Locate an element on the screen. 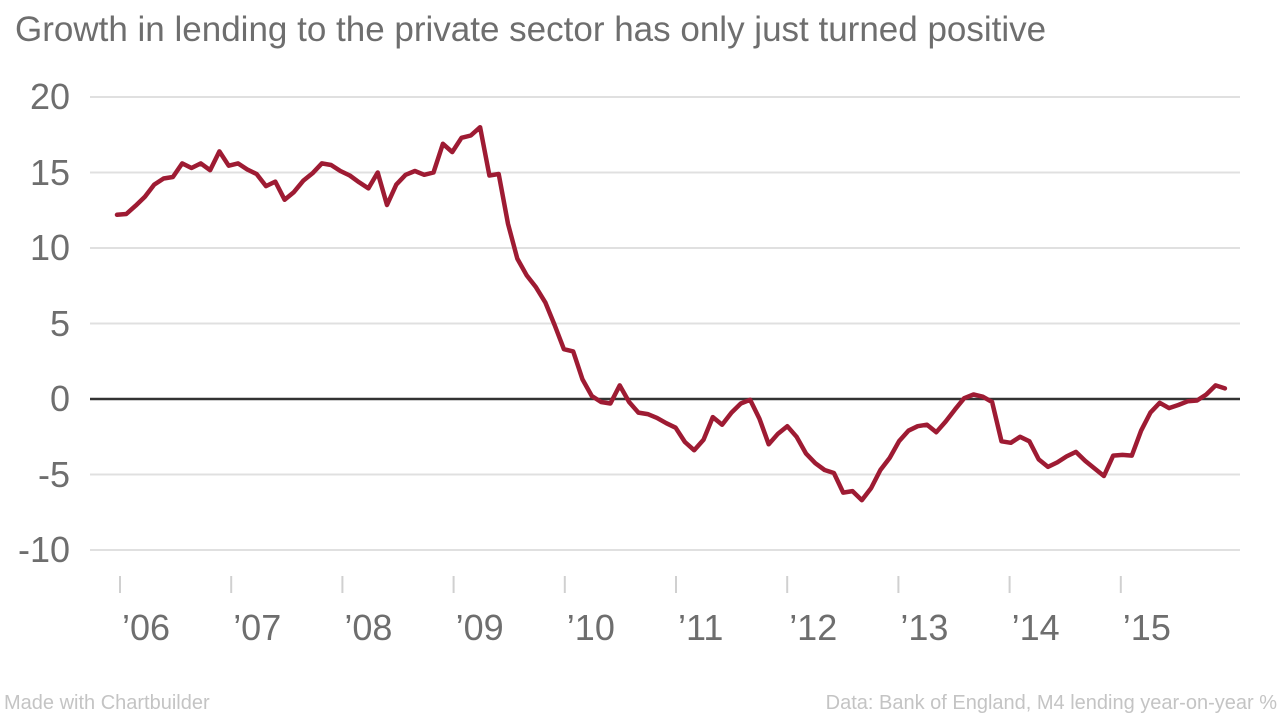  y-tick-label: 20 is located at coordinates (49, 96).